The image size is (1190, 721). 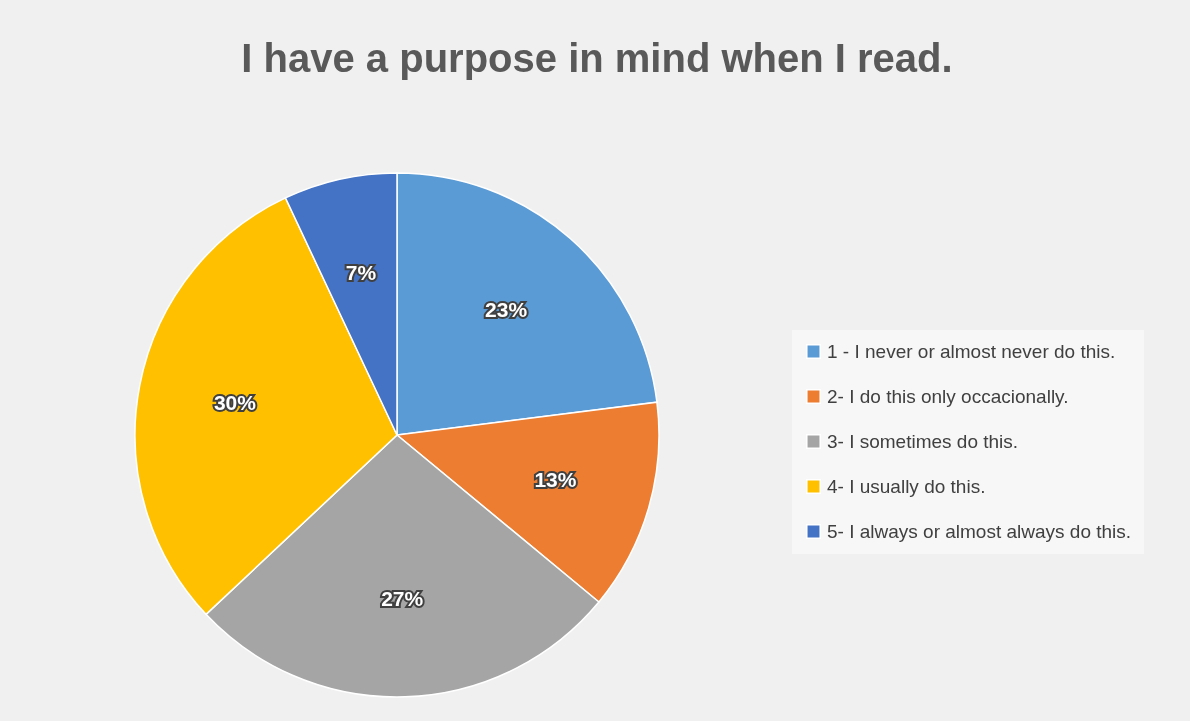 What do you see at coordinates (979, 531) in the screenshot?
I see `legend-label: 5- I always or almost always do this.` at bounding box center [979, 531].